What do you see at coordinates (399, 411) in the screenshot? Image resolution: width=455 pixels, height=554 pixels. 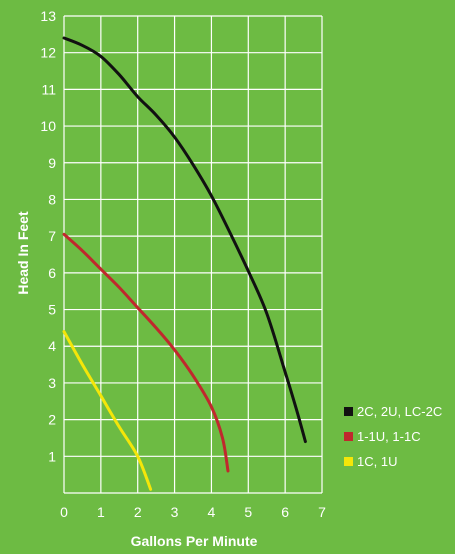 I see `legend-label: 2C, 2U, LC-2C` at bounding box center [399, 411].